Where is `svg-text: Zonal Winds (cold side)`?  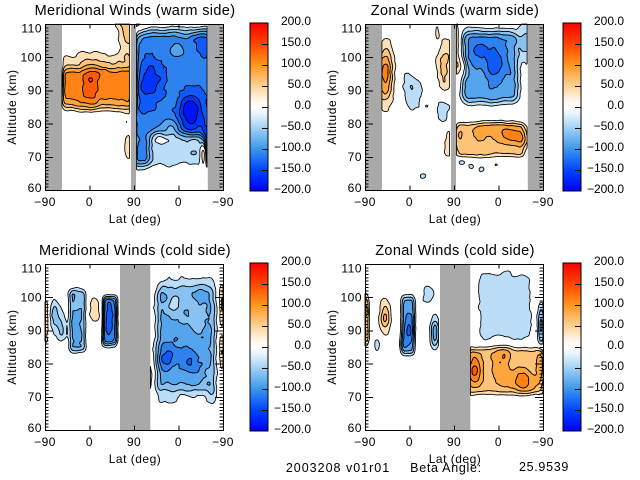
svg-text: Zonal Winds (cold side) is located at coordinates (455, 251).